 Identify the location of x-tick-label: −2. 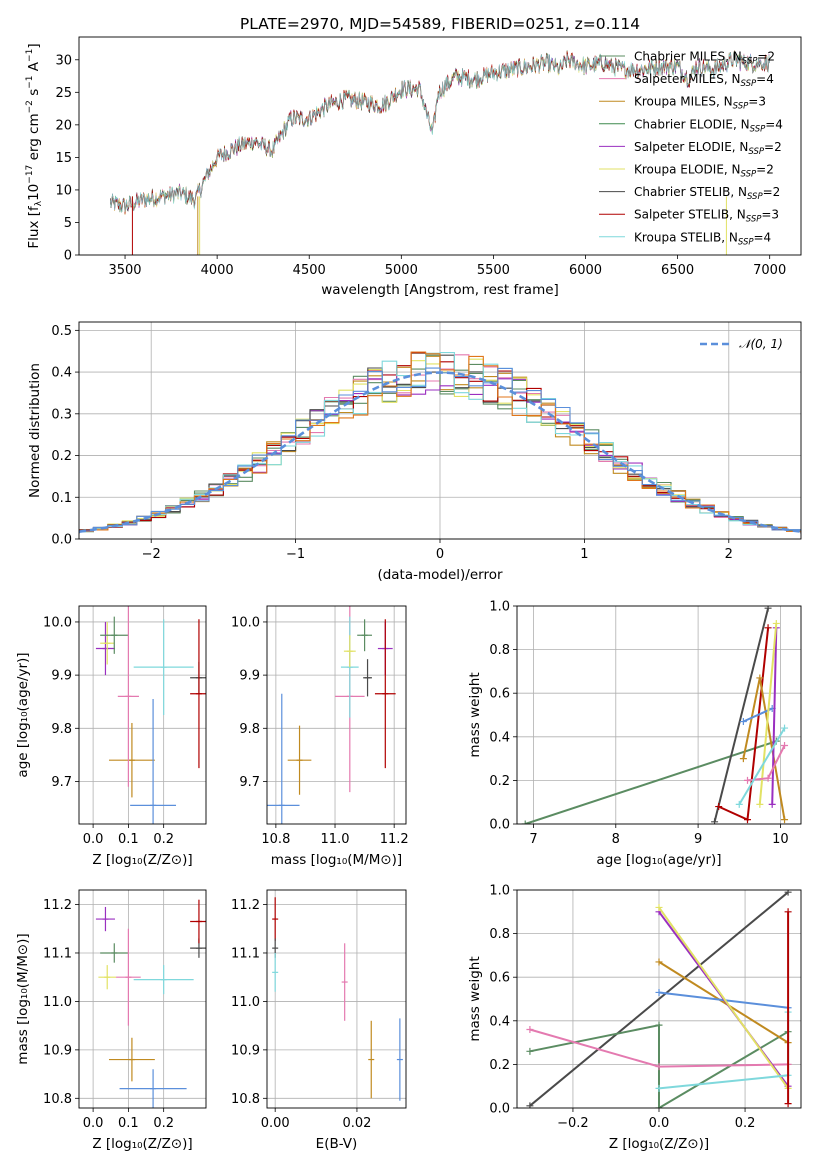
(151, 554).